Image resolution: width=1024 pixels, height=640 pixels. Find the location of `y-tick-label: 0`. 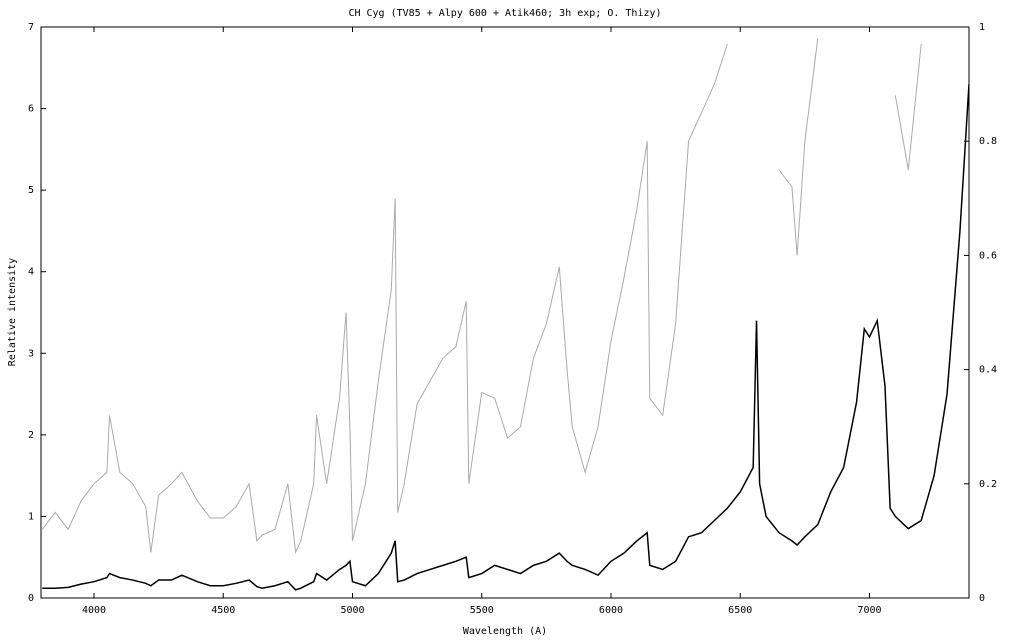

y-tick-label: 0 is located at coordinates (31, 598).